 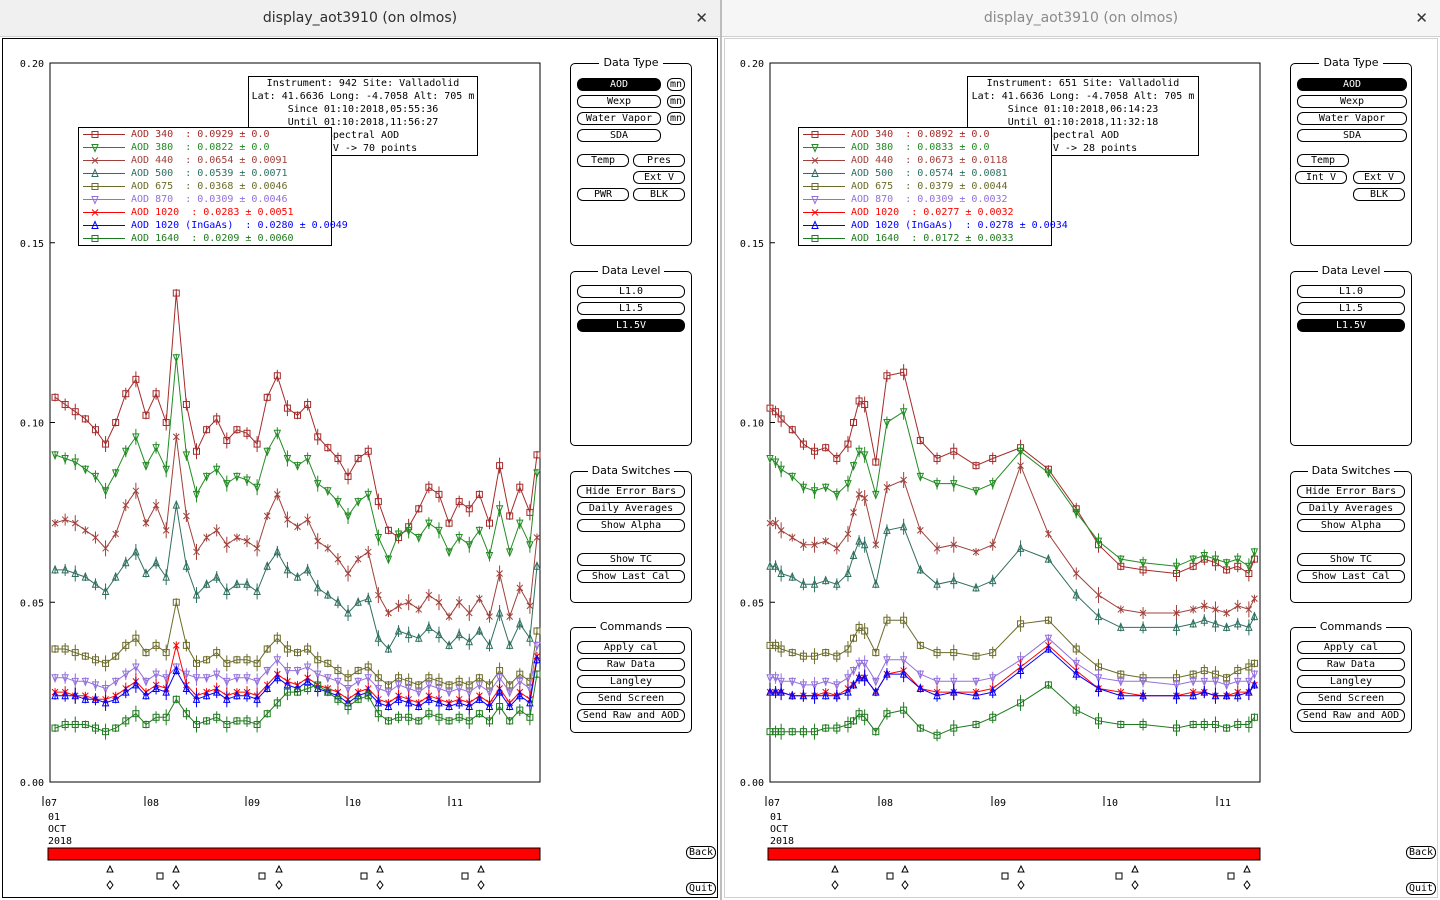 What do you see at coordinates (380, 868) in the screenshot?
I see `marker-triangle` at bounding box center [380, 868].